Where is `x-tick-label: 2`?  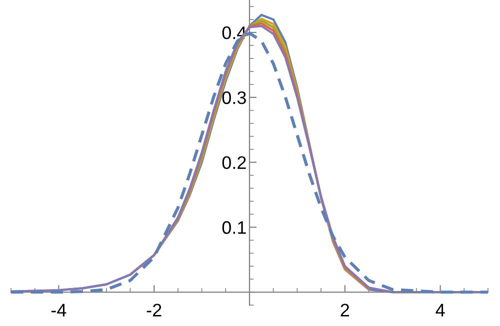
x-tick-label: 2 is located at coordinates (345, 310).